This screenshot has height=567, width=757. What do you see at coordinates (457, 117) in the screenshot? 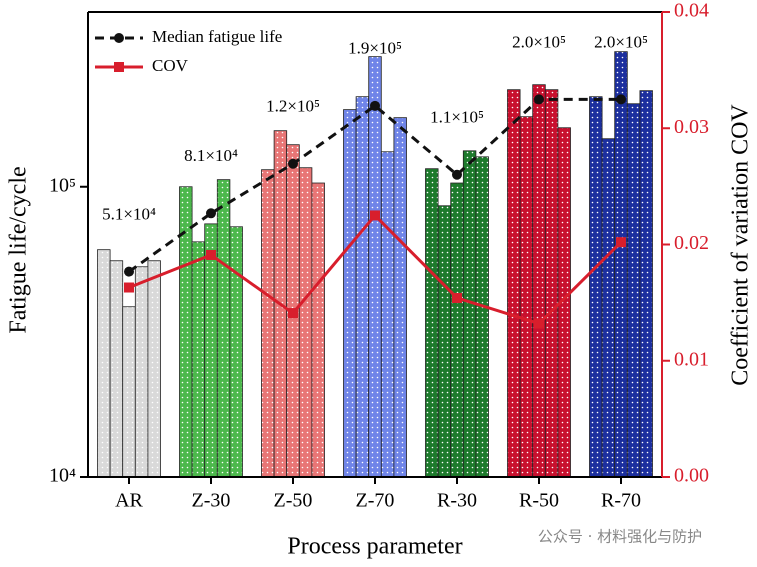
I see `data-label: 1.1×10⁵` at bounding box center [457, 117].